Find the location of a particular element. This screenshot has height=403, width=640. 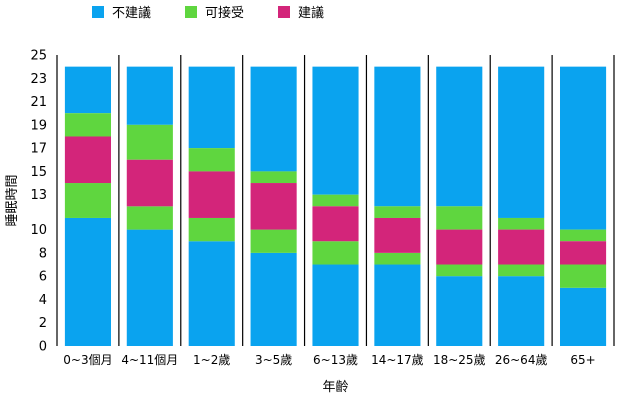

legend-label-1: 可接受 is located at coordinates (224, 13).